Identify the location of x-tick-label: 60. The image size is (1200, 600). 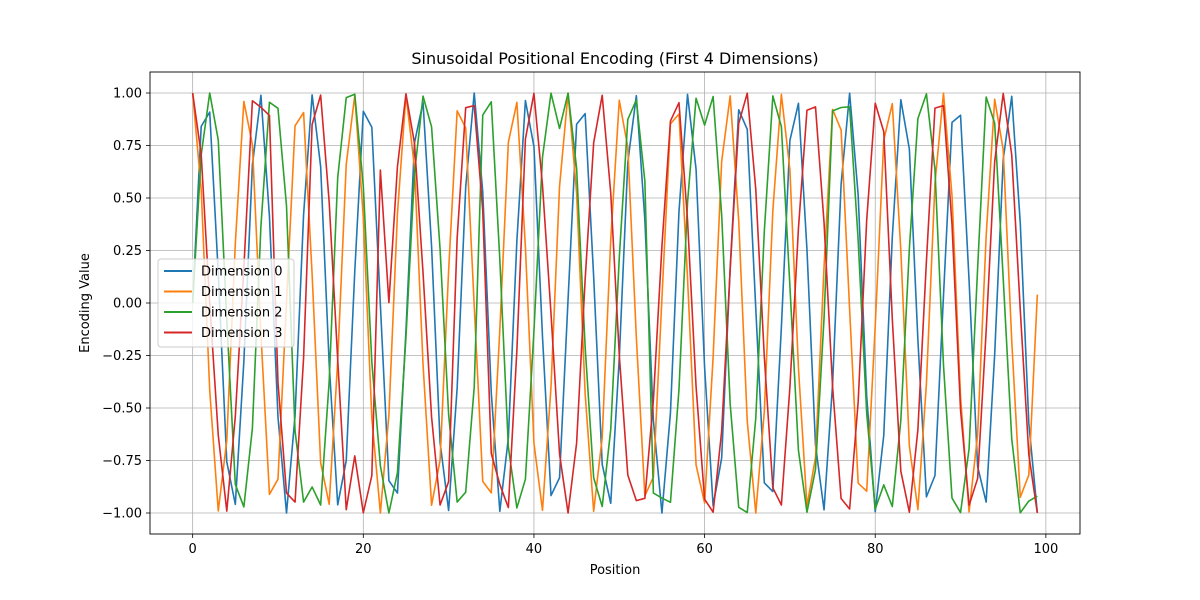
(704, 549).